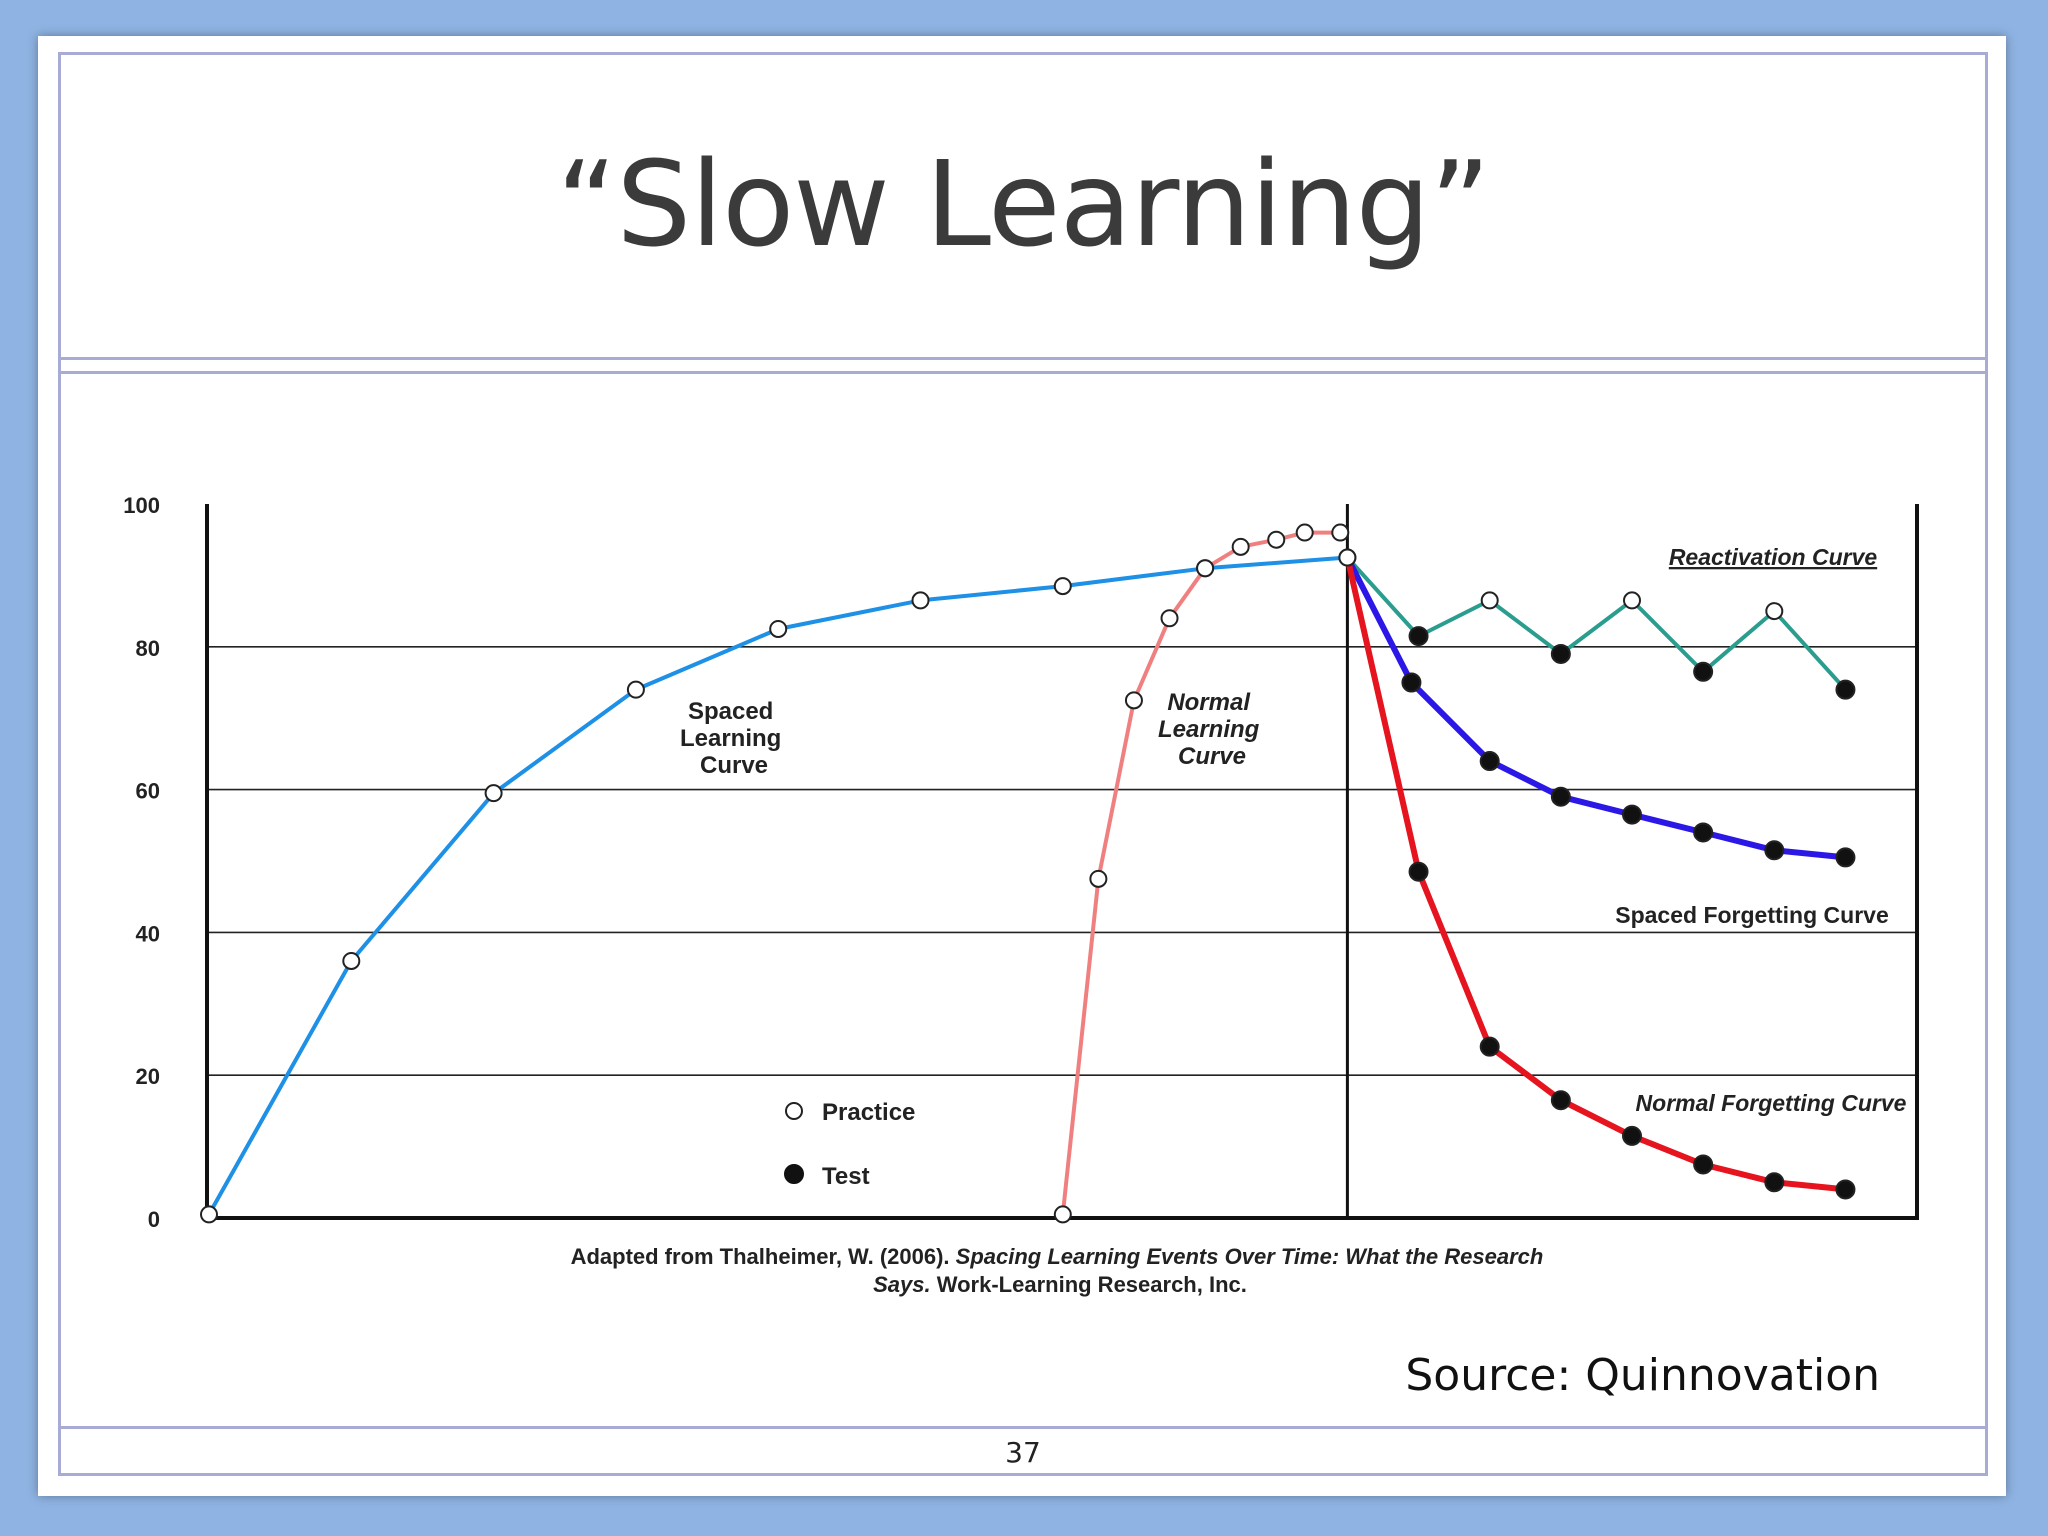 The image size is (2048, 1536). I want to click on normal-learning-label: Normal Learning Curve, so click(1212, 729).